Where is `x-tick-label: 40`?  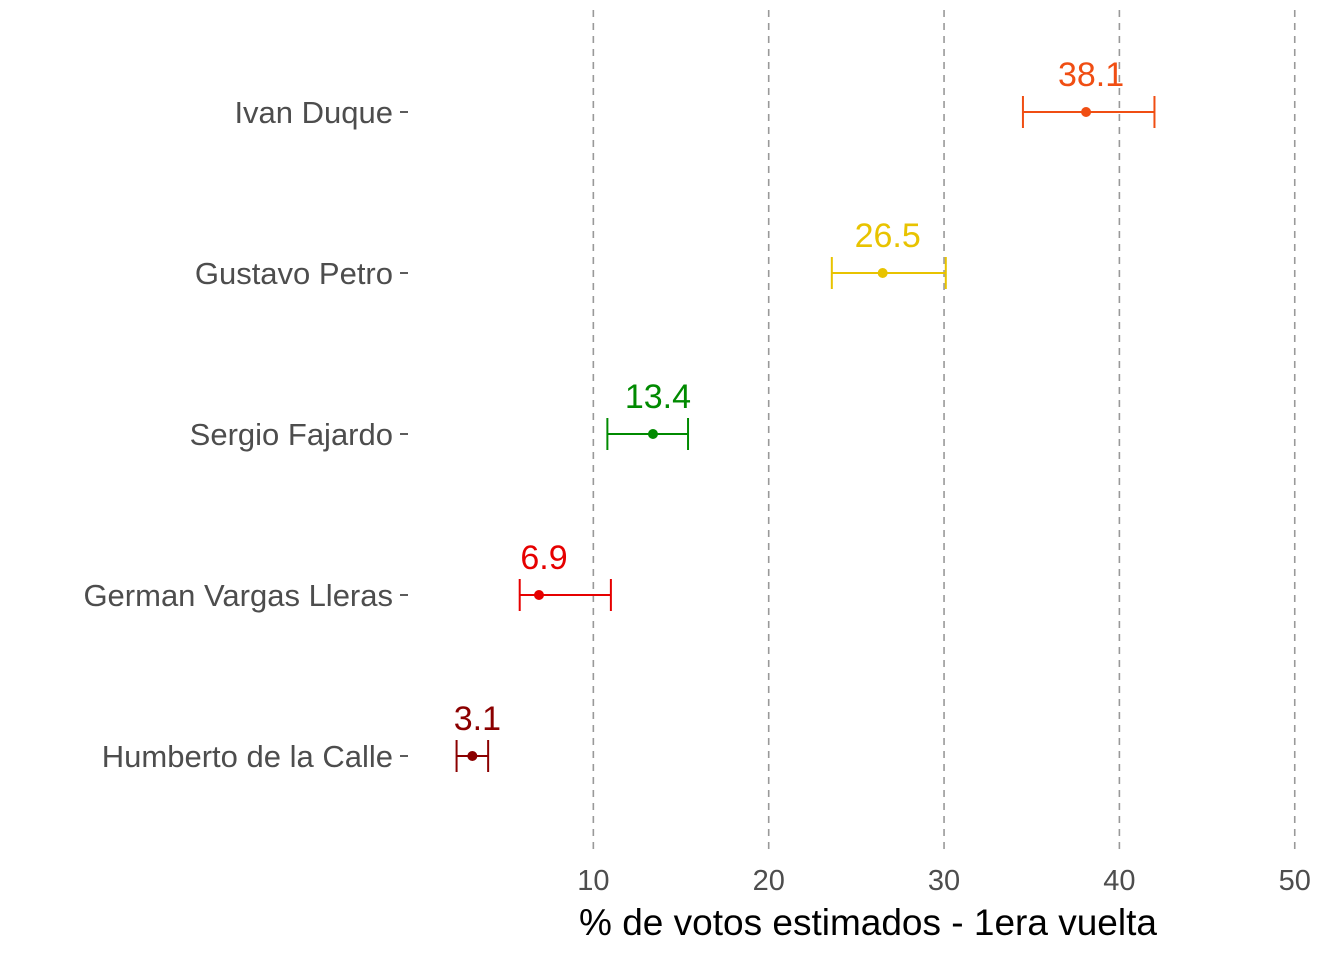 x-tick-label: 40 is located at coordinates (1119, 881).